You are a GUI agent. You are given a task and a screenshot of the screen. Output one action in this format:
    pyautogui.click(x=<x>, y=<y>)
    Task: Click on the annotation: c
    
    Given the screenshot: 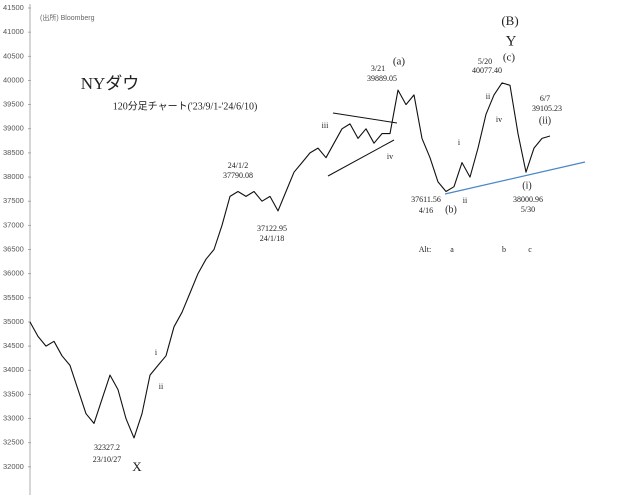 What is the action you would take?
    pyautogui.click(x=530, y=249)
    